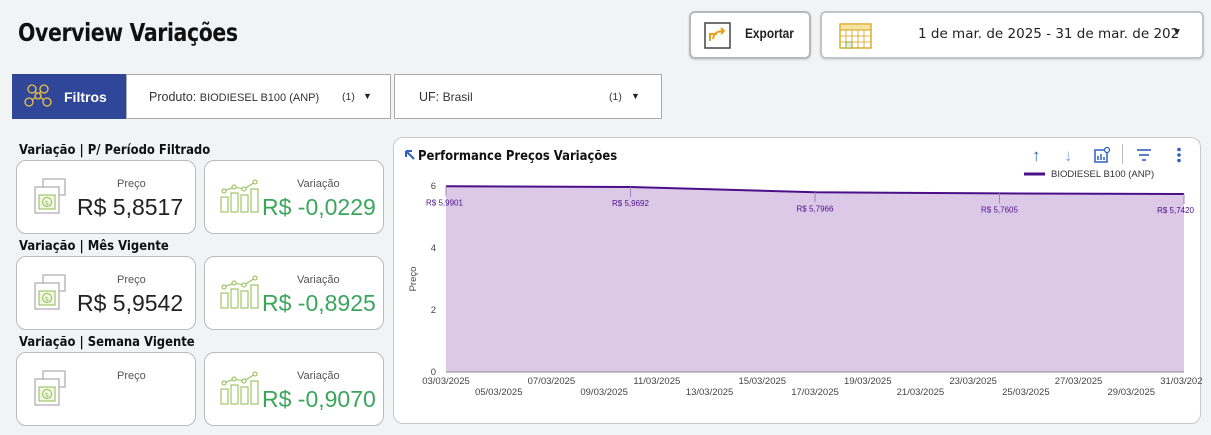  What do you see at coordinates (130, 303) in the screenshot?
I see `price-value: R$ 5,9542` at bounding box center [130, 303].